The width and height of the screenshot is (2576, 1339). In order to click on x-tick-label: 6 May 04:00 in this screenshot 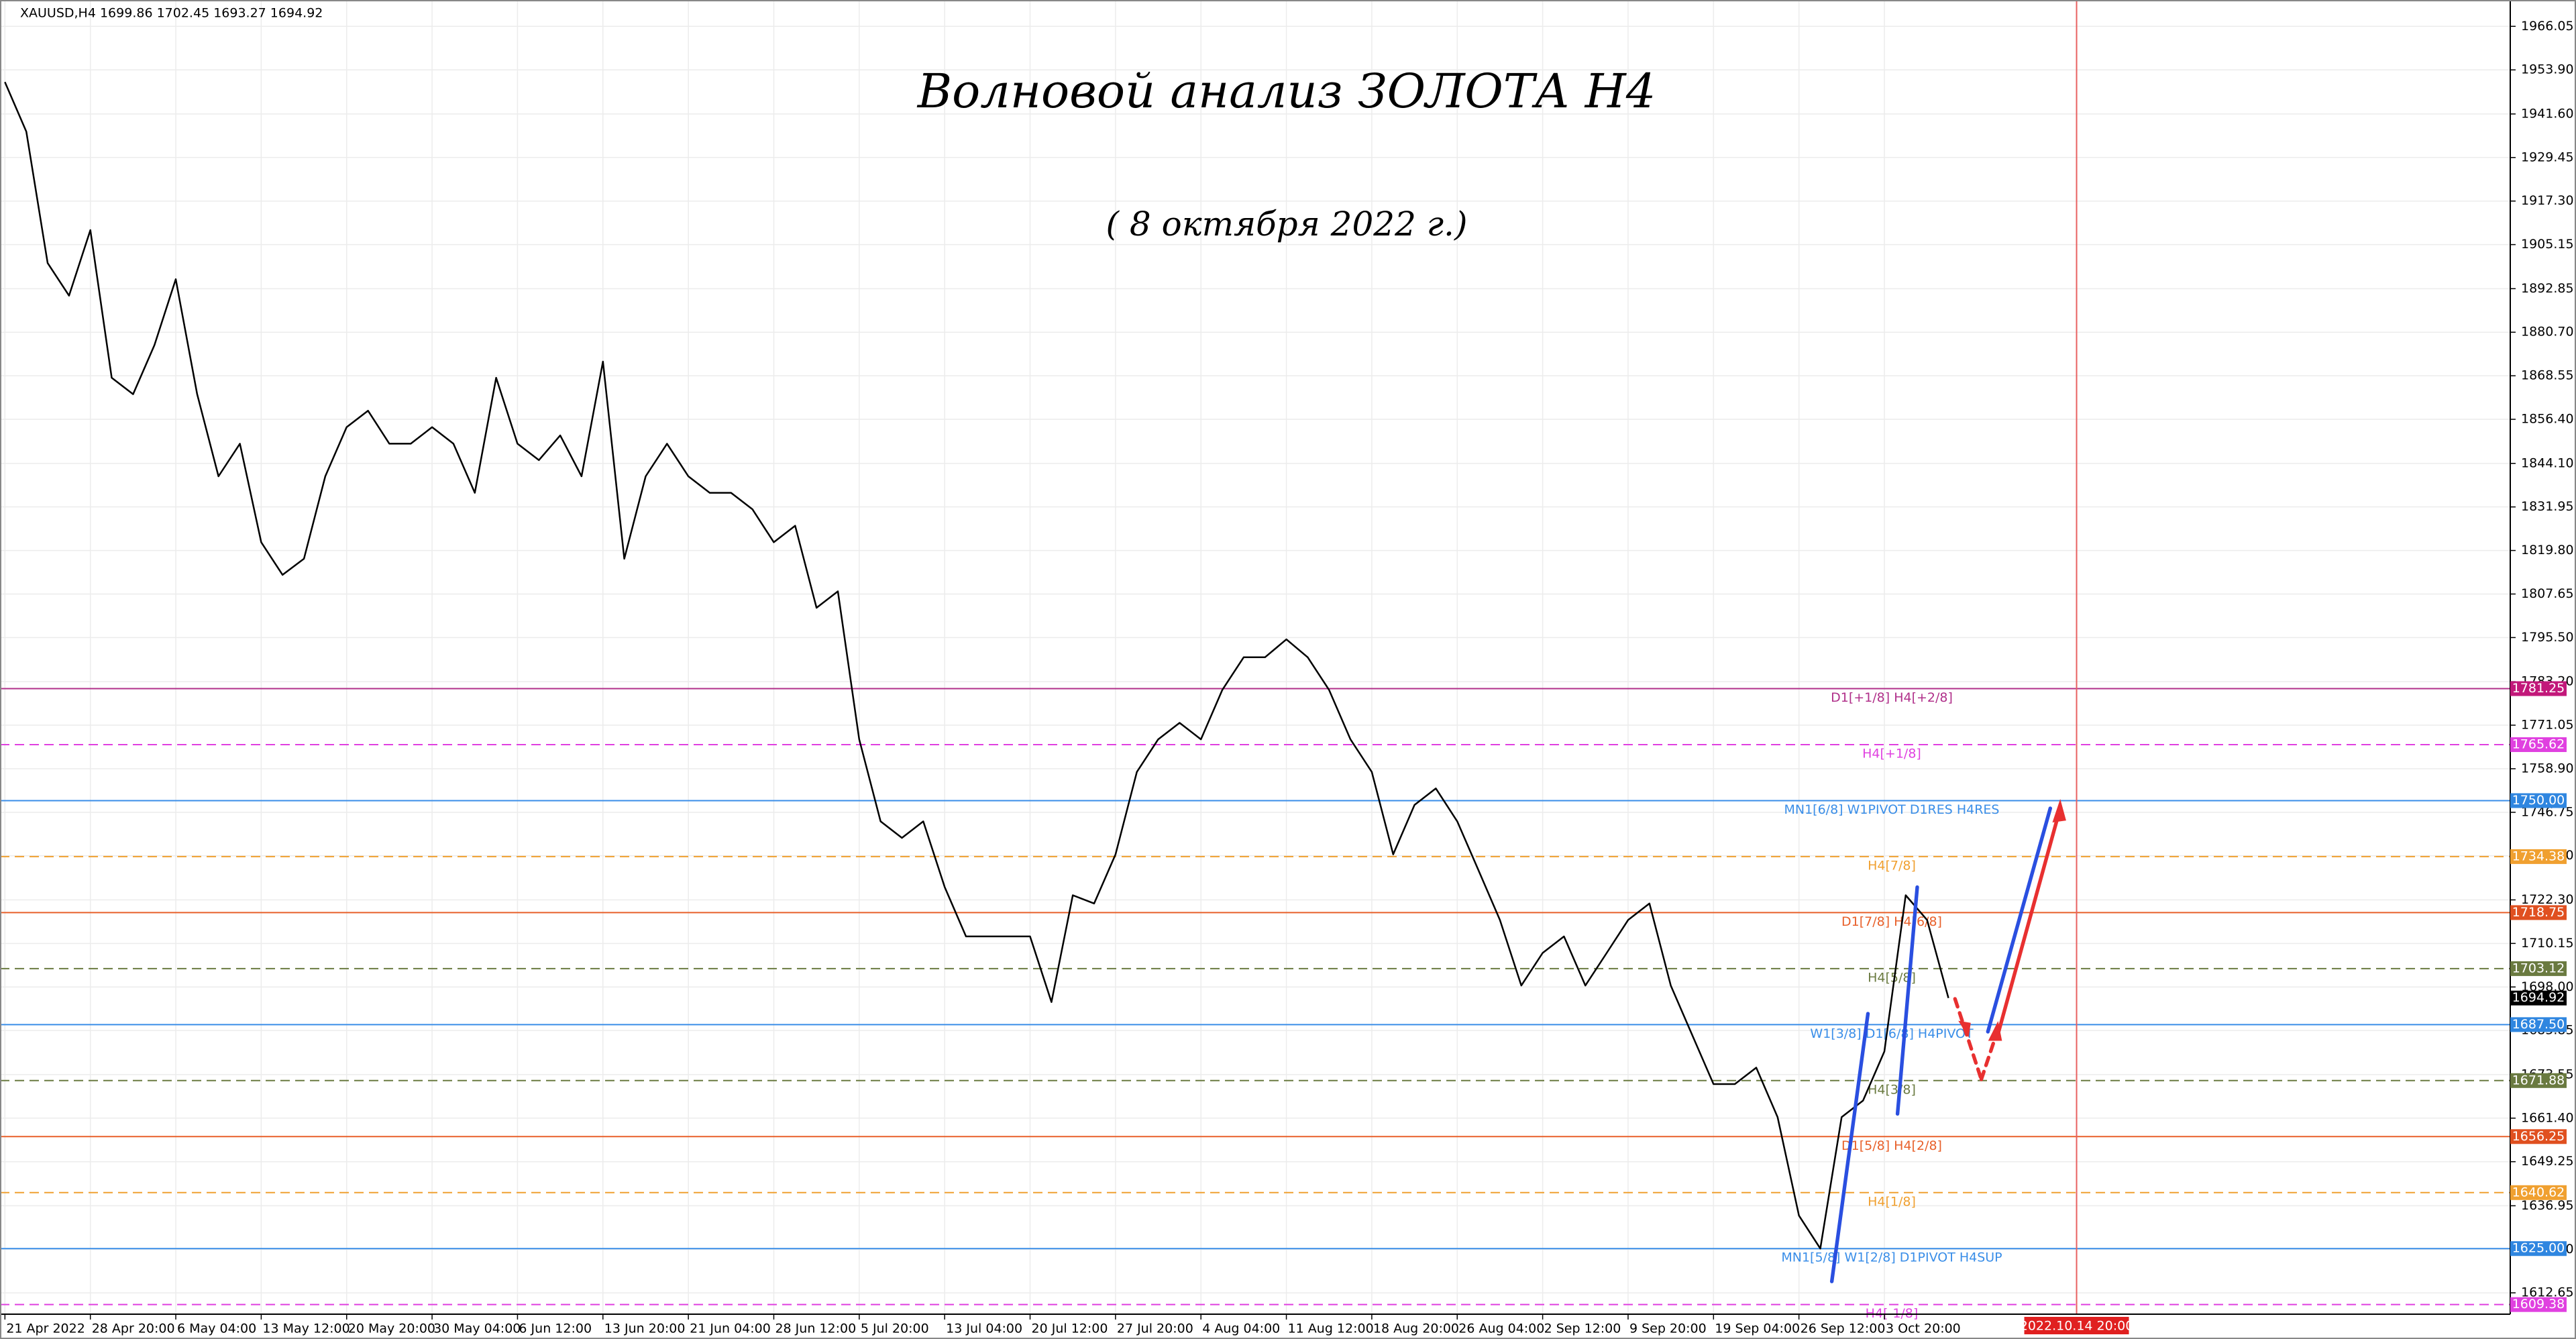, I will do `click(216, 1329)`.